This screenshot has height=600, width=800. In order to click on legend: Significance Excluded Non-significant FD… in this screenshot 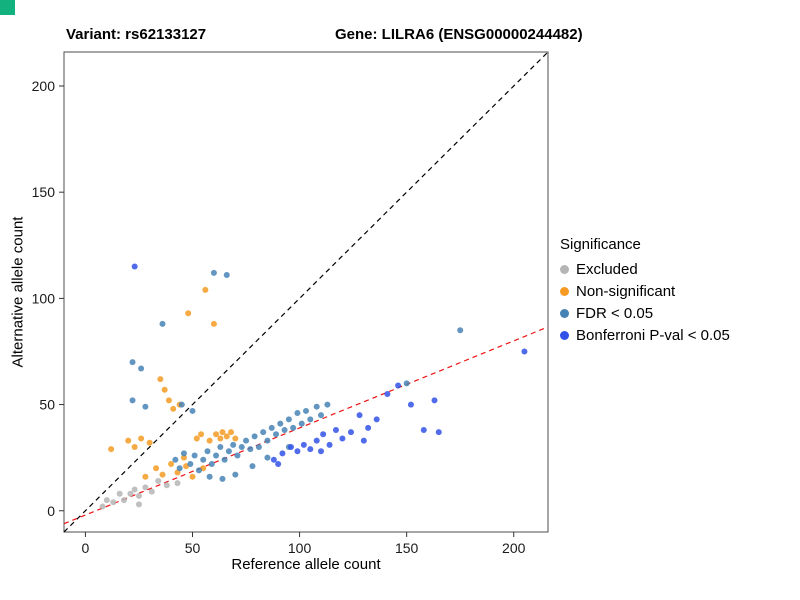, I will do `click(645, 291)`.